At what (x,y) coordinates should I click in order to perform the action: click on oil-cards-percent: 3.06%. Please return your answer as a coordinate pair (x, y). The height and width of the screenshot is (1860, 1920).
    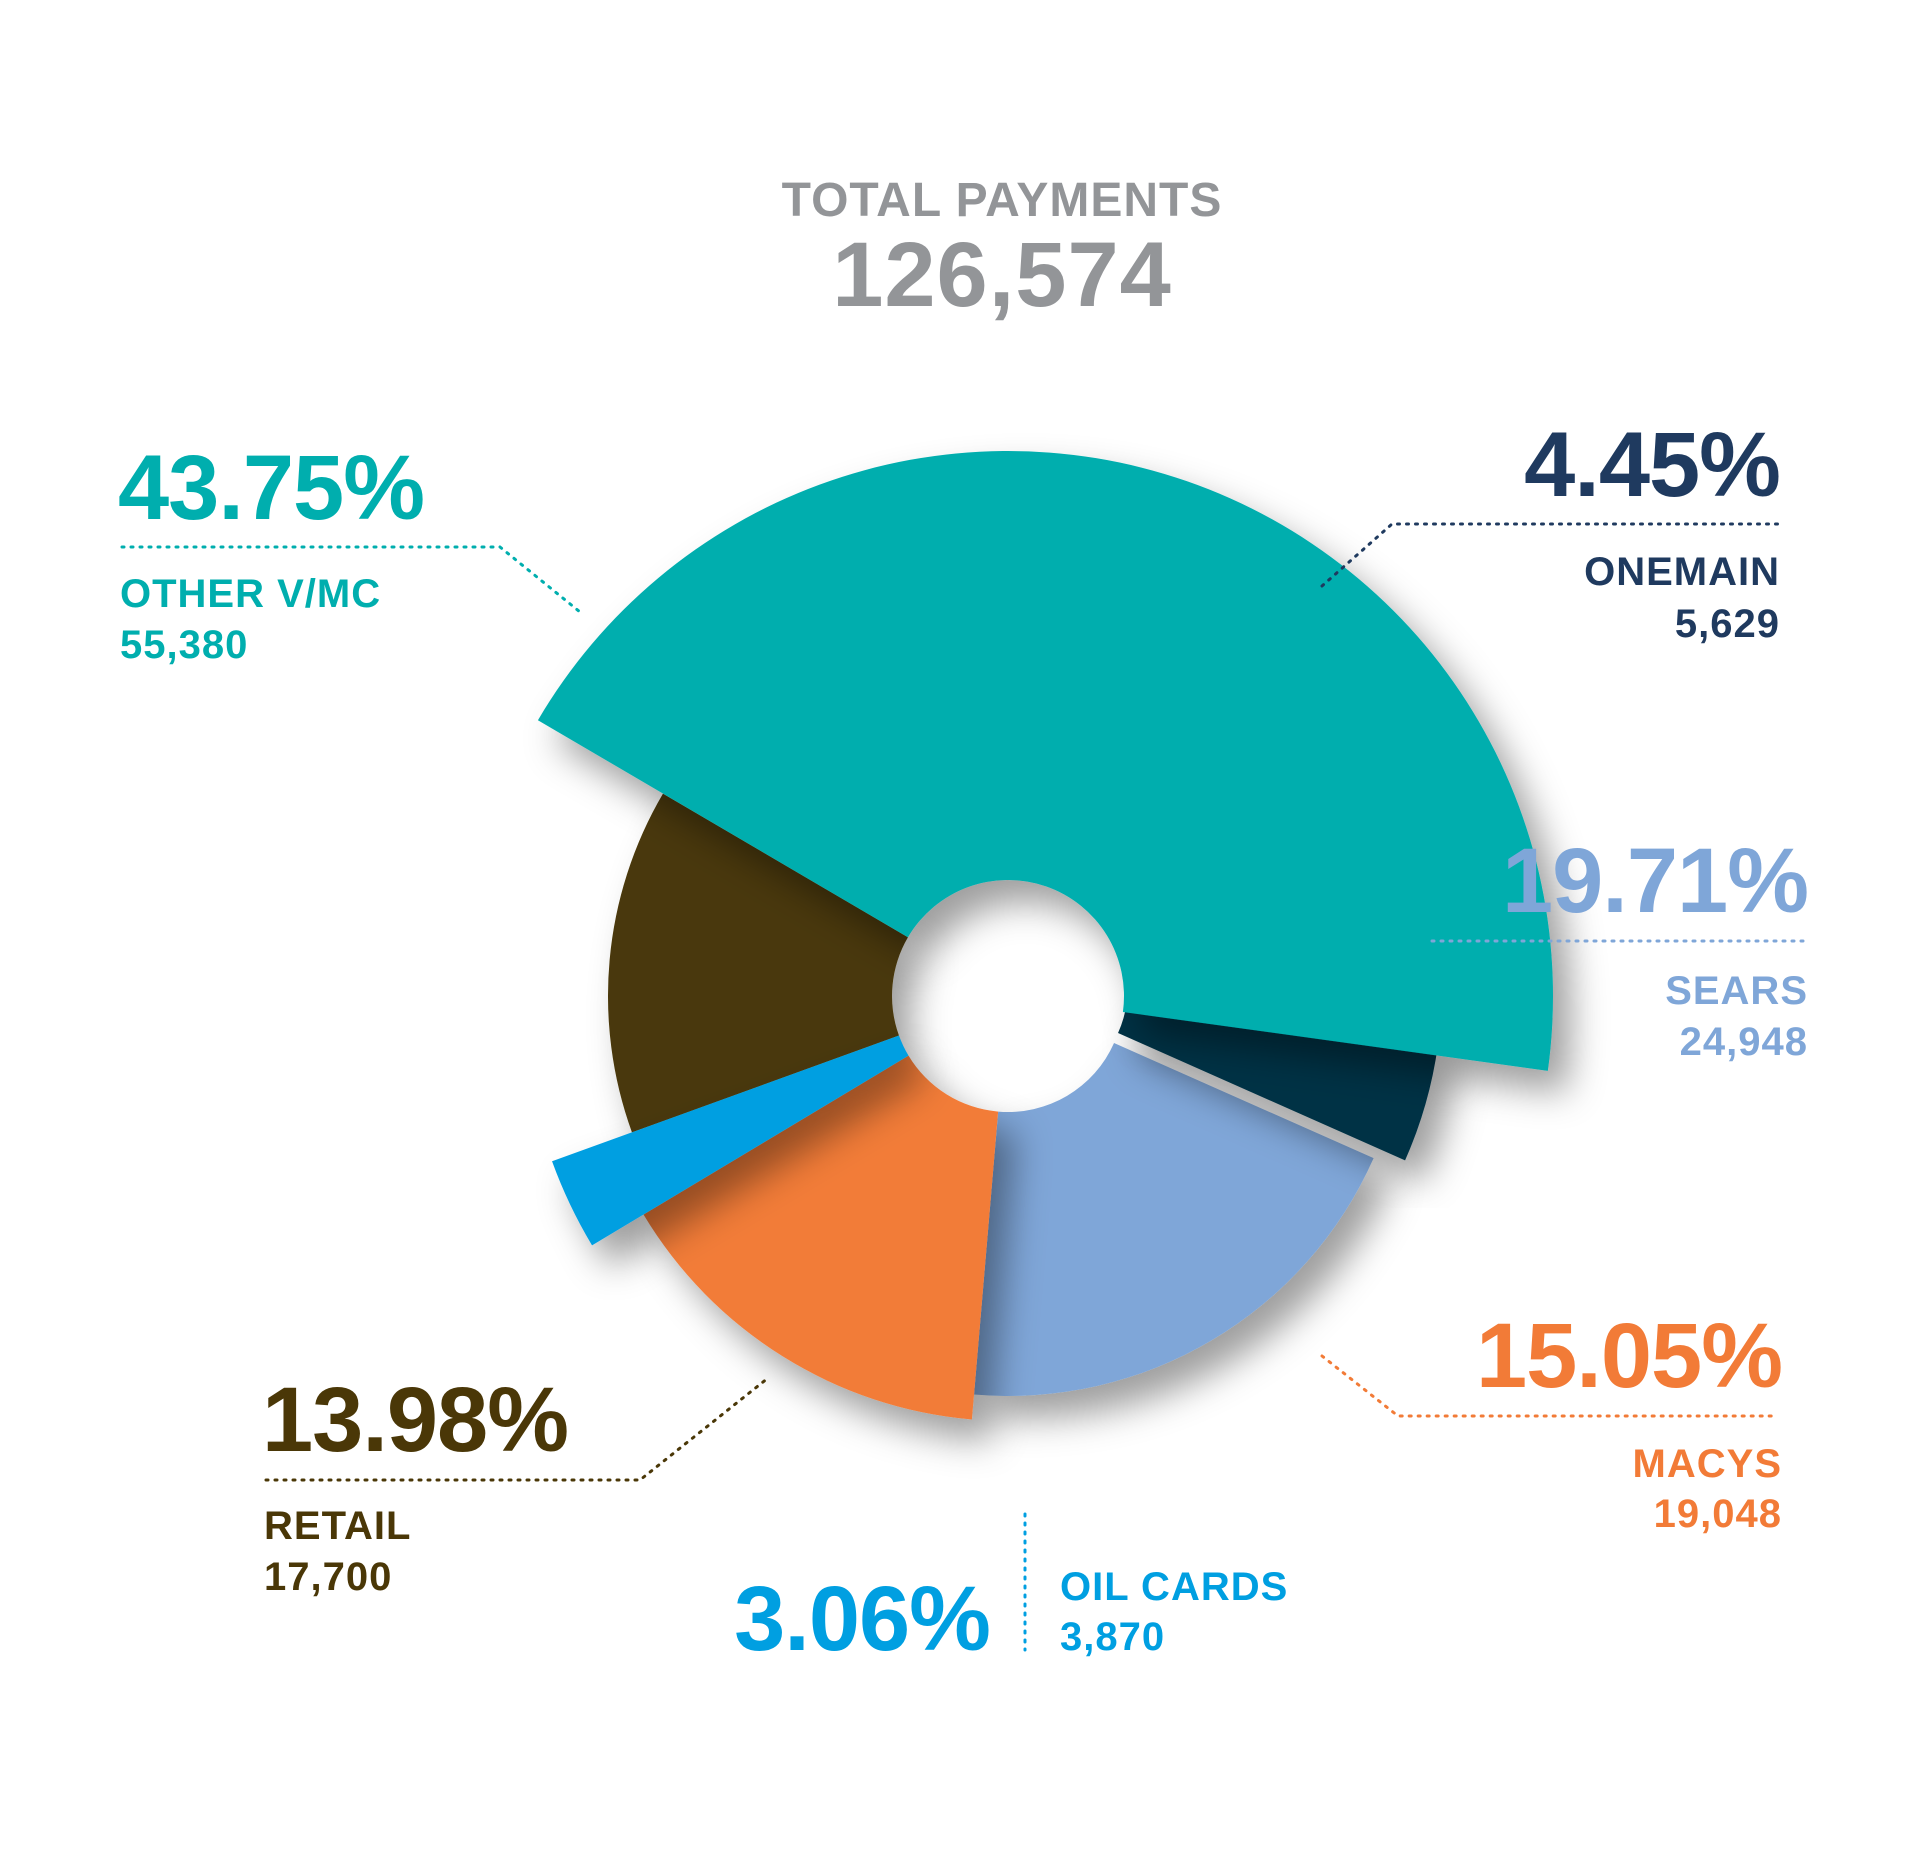
    Looking at the image, I should click on (862, 1619).